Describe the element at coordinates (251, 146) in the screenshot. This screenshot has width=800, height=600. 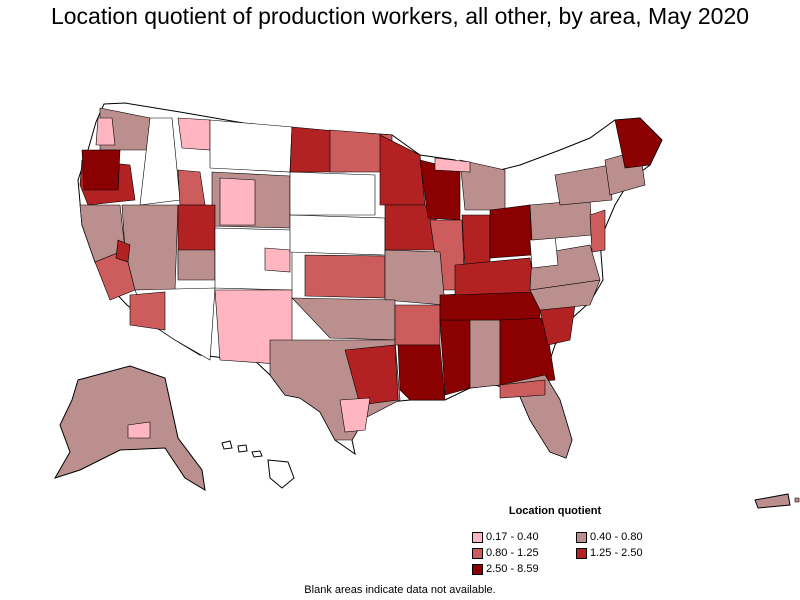
I see `region-montana` at that location.